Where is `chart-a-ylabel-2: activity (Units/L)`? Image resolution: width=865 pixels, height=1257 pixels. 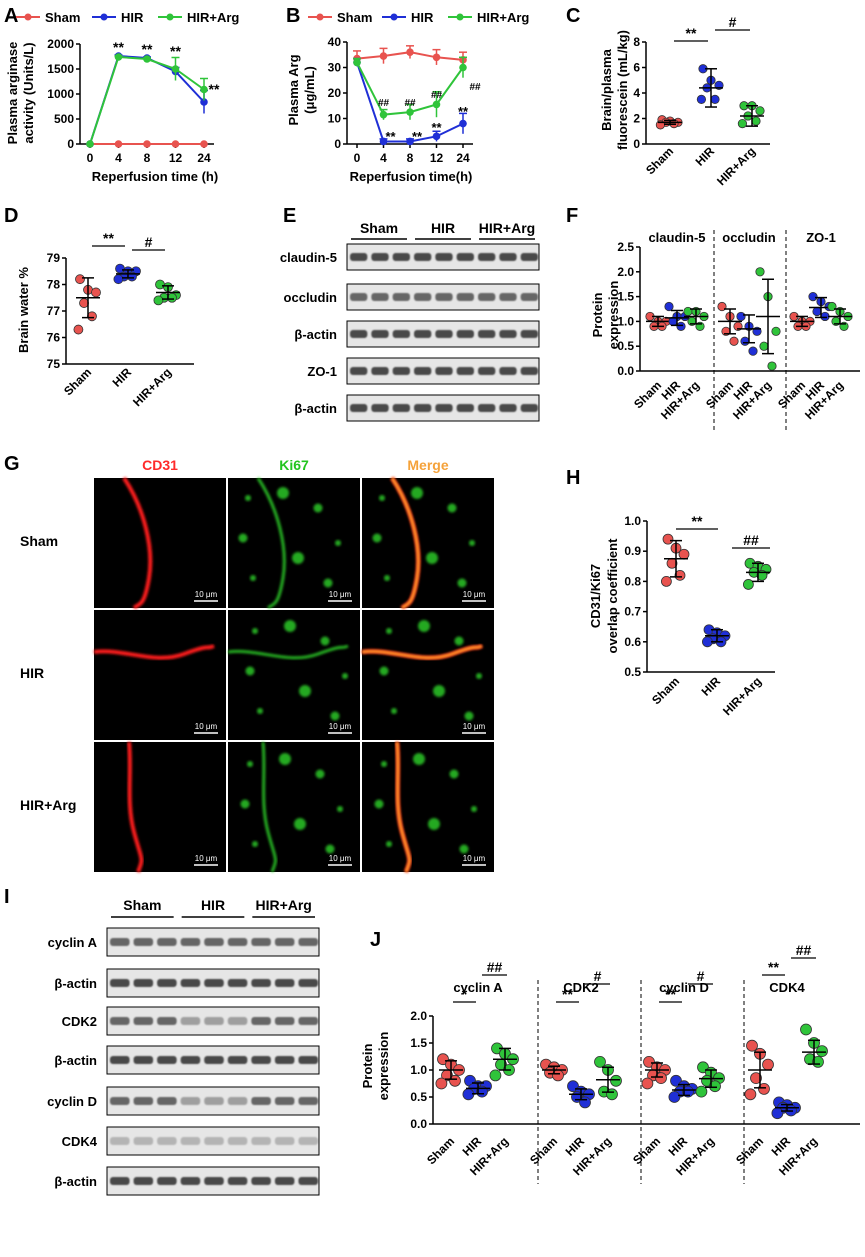 chart-a-ylabel-2: activity (Units/L) is located at coordinates (28, 92).